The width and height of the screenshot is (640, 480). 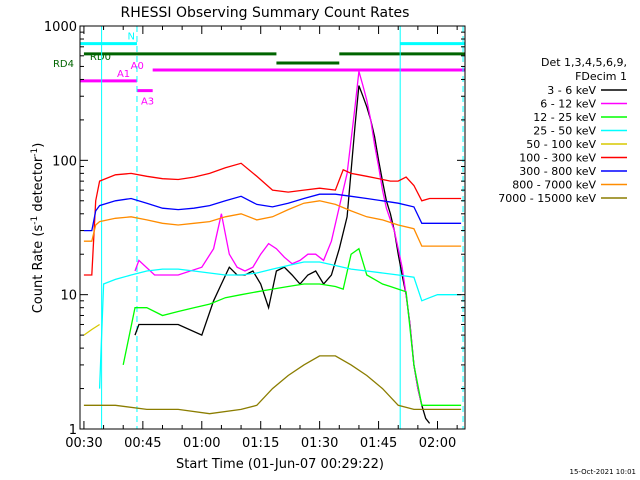 What do you see at coordinates (437, 443) in the screenshot?
I see `x-tick-label: 02:00` at bounding box center [437, 443].